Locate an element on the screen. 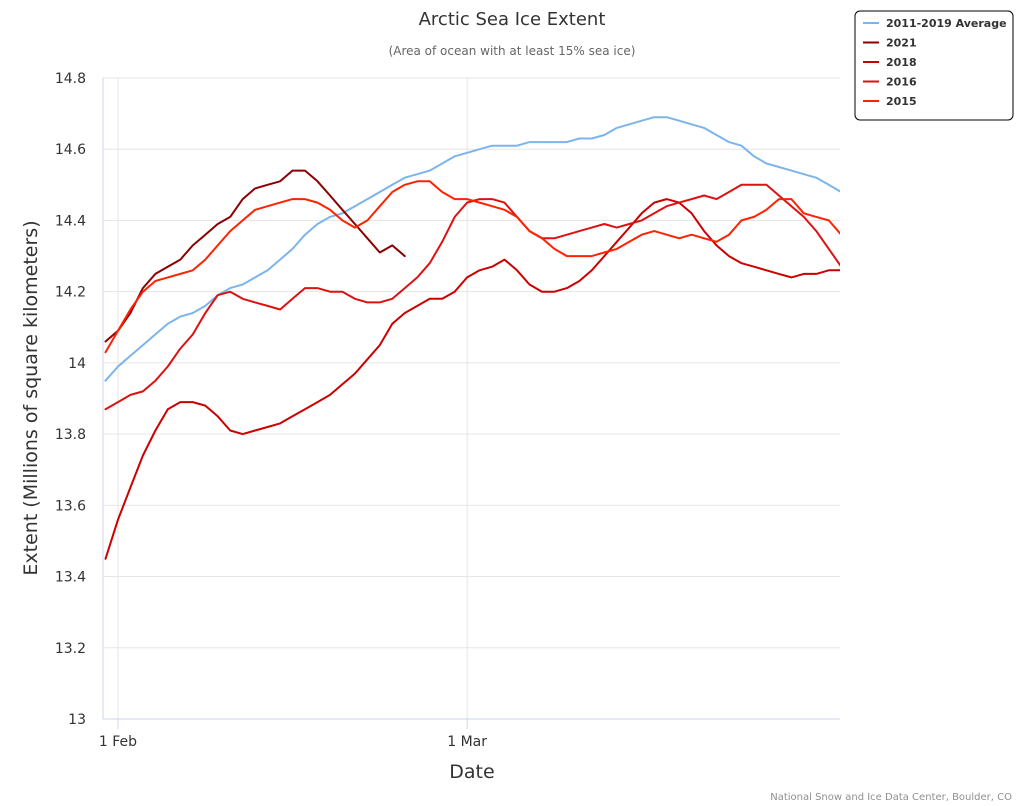 This screenshot has height=806, width=1024. legend-label: 2018 is located at coordinates (901, 62).